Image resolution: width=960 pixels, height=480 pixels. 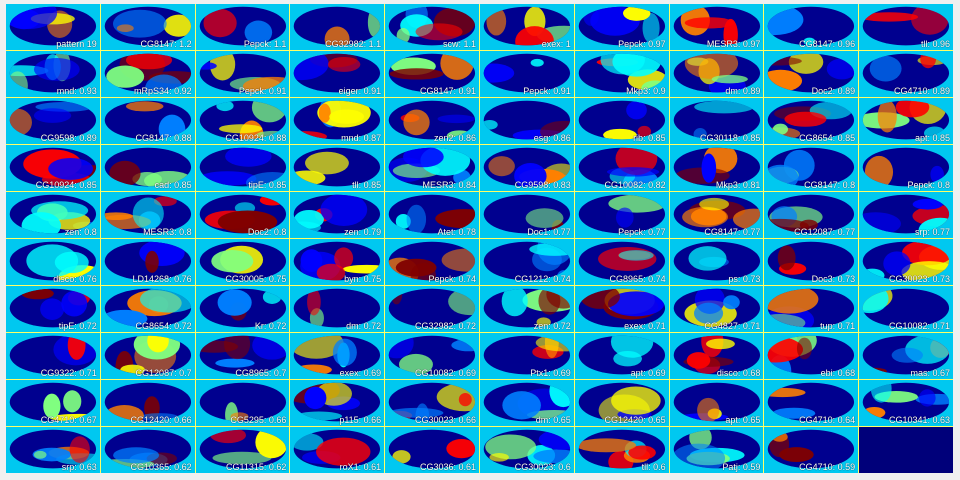 What do you see at coordinates (527, 168) in the screenshot?
I see `embryo-tile: CG9598: 0.83` at bounding box center [527, 168].